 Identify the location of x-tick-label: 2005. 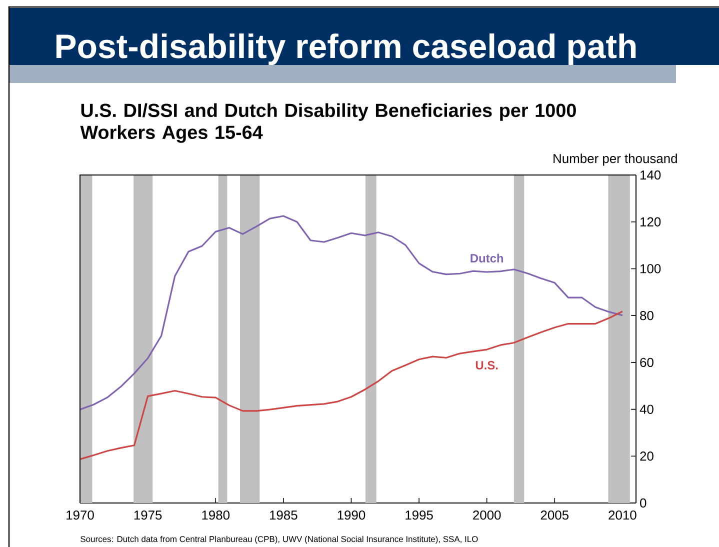
(554, 515).